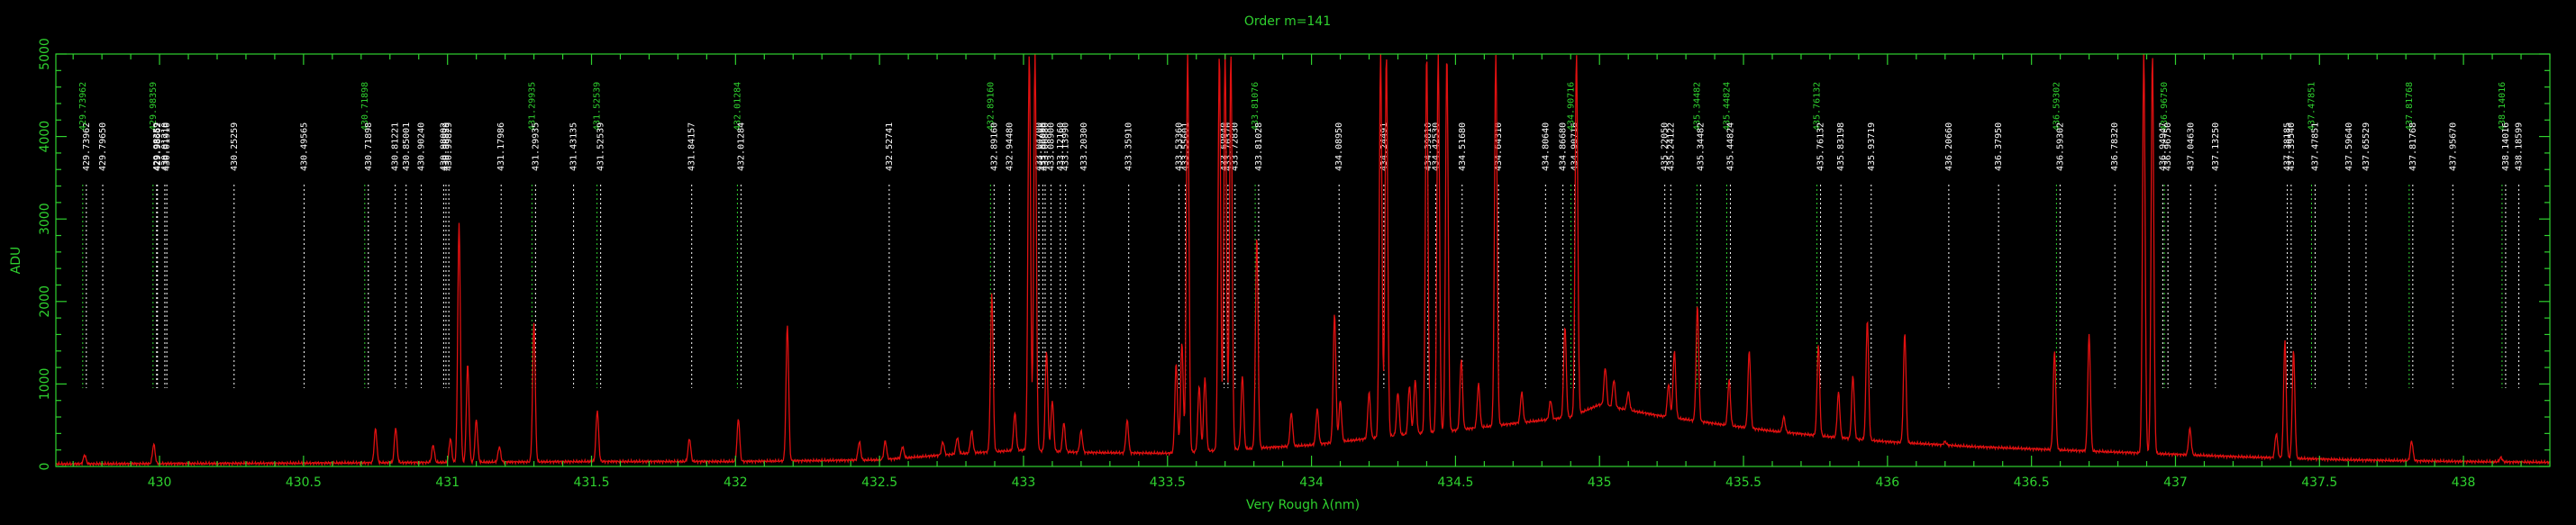 The width and height of the screenshot is (2576, 525). What do you see at coordinates (574, 255) in the screenshot?
I see `line-id: 431.43135` at bounding box center [574, 255].